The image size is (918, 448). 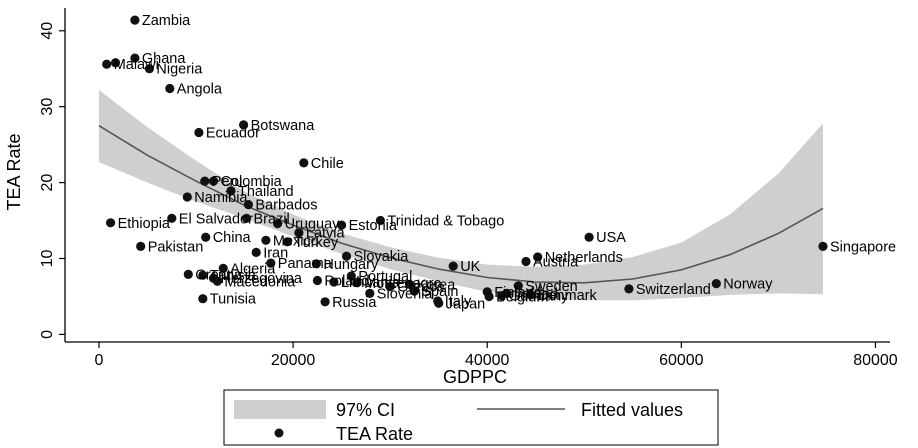 I want to click on y-tick-label: 0, so click(x=47, y=334).